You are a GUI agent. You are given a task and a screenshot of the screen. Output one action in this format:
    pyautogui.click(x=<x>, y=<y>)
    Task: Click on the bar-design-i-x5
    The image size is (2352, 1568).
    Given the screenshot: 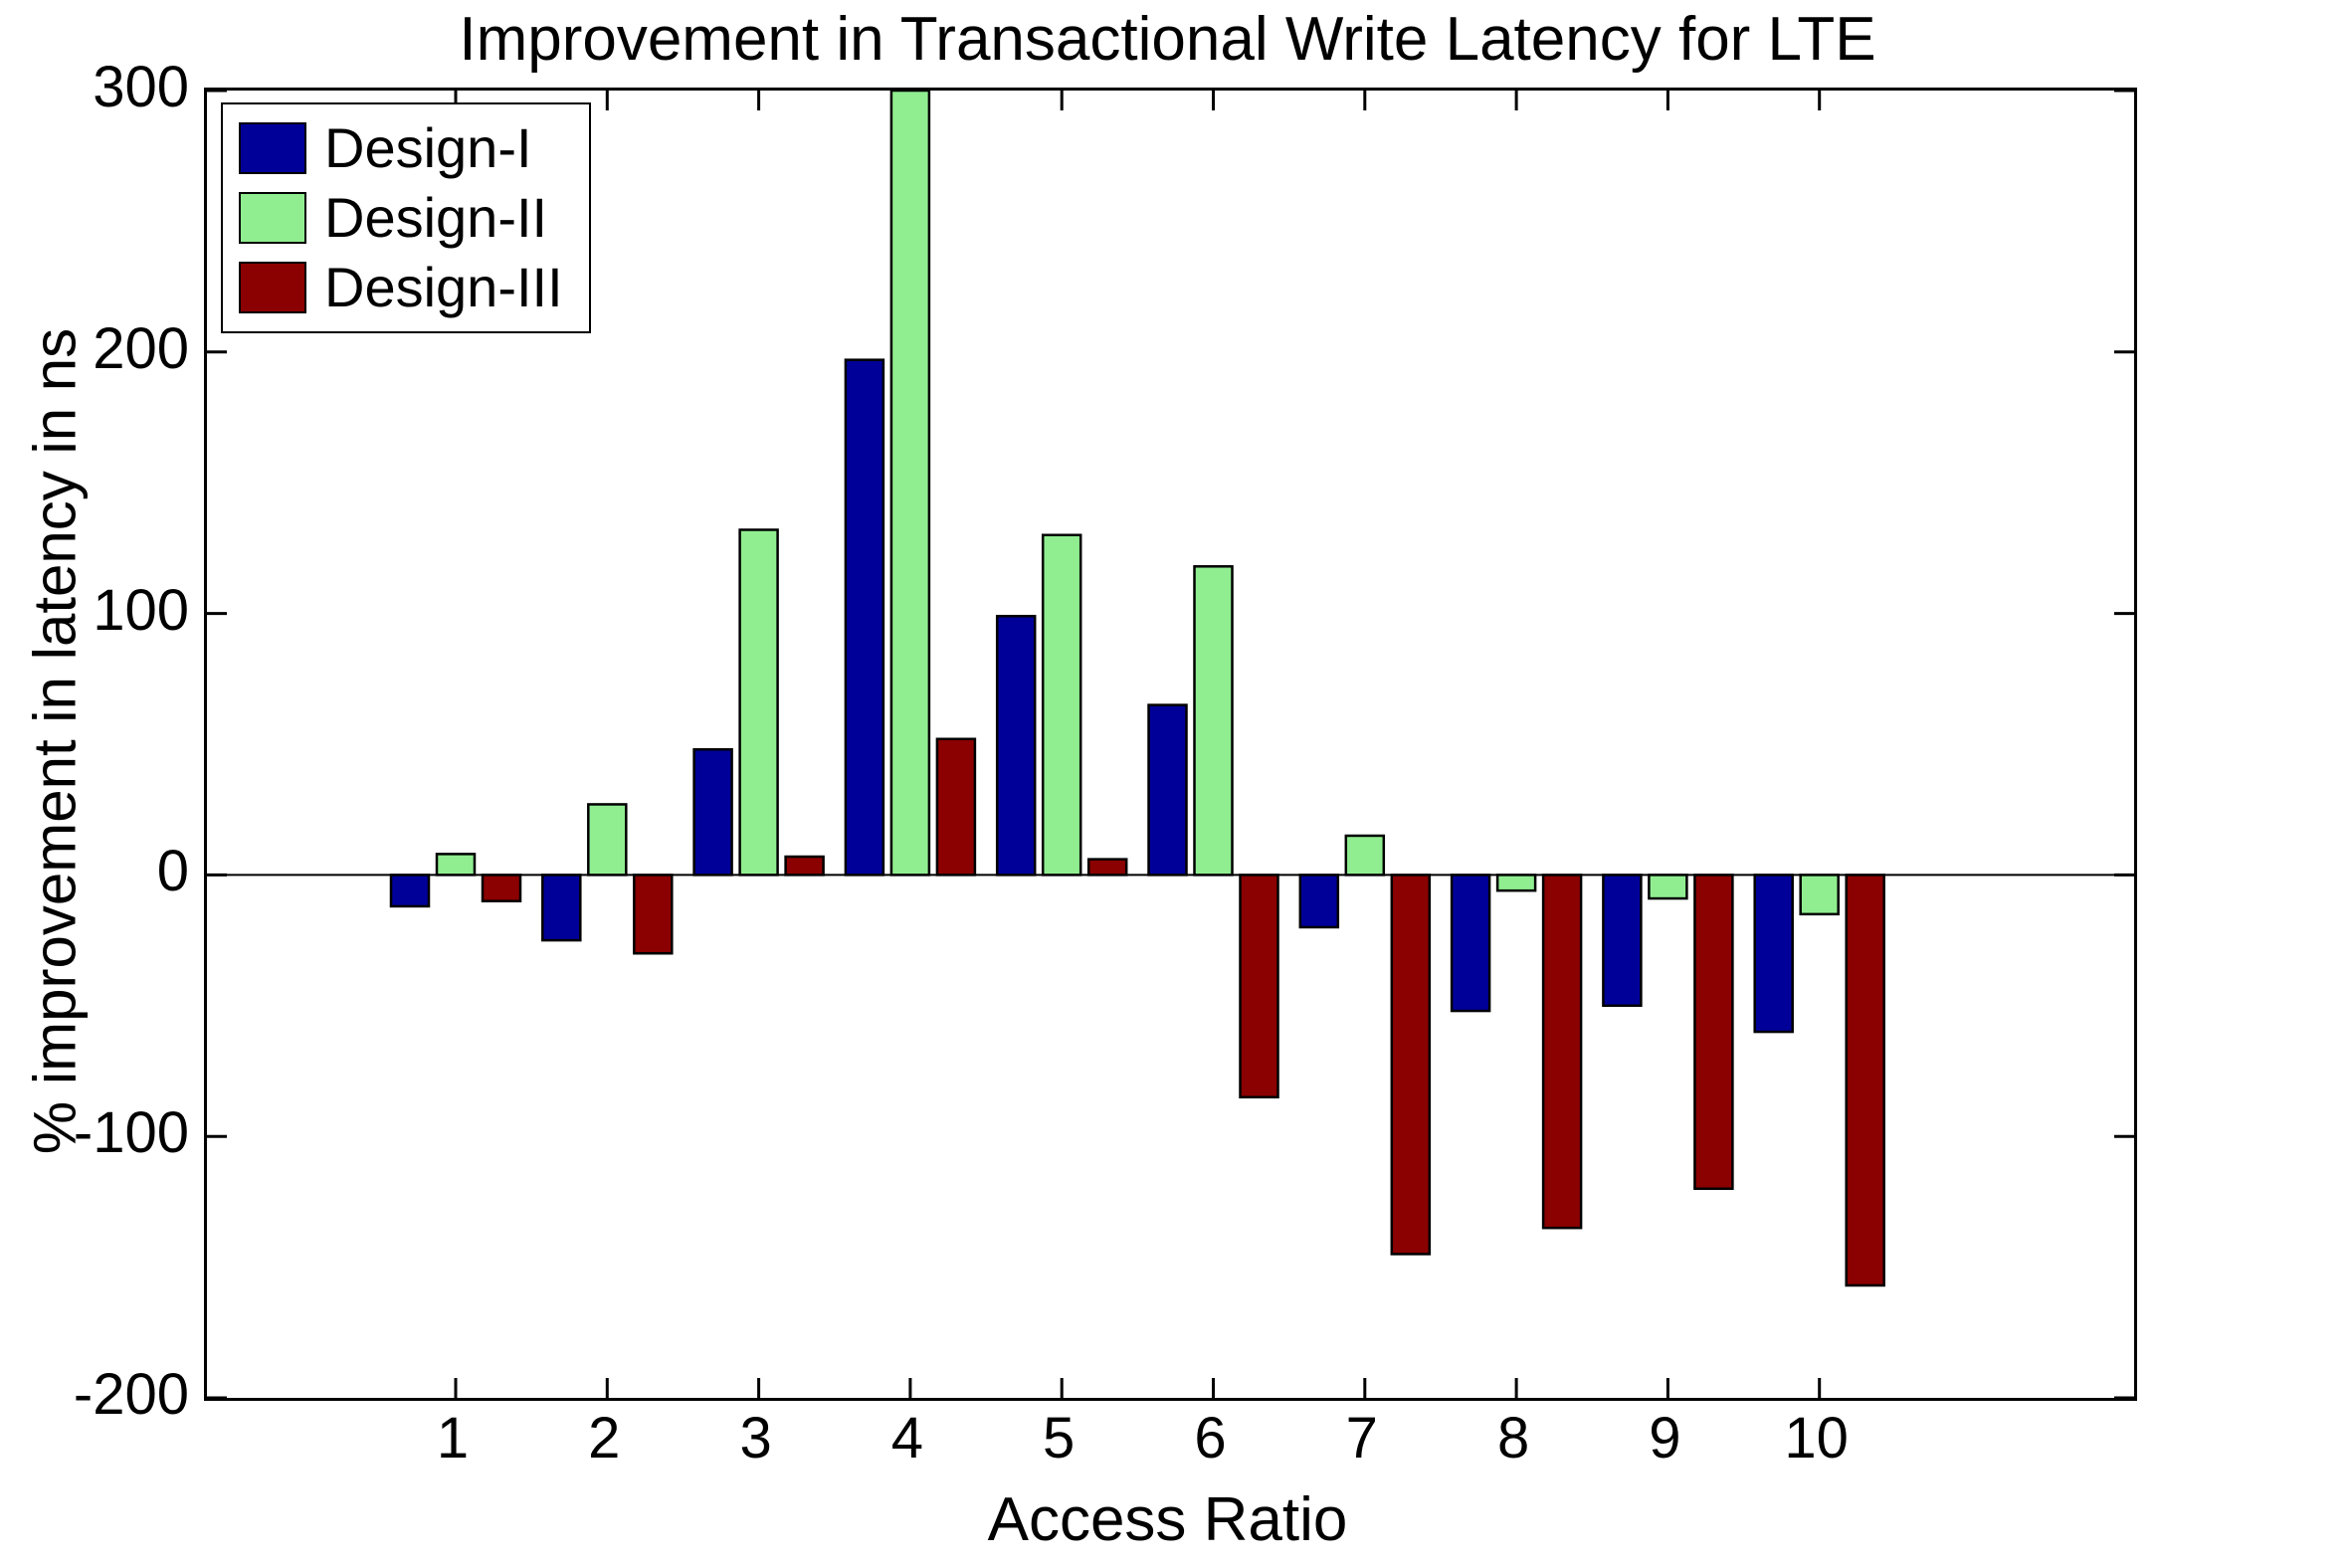 What is the action you would take?
    pyautogui.click(x=1016, y=745)
    